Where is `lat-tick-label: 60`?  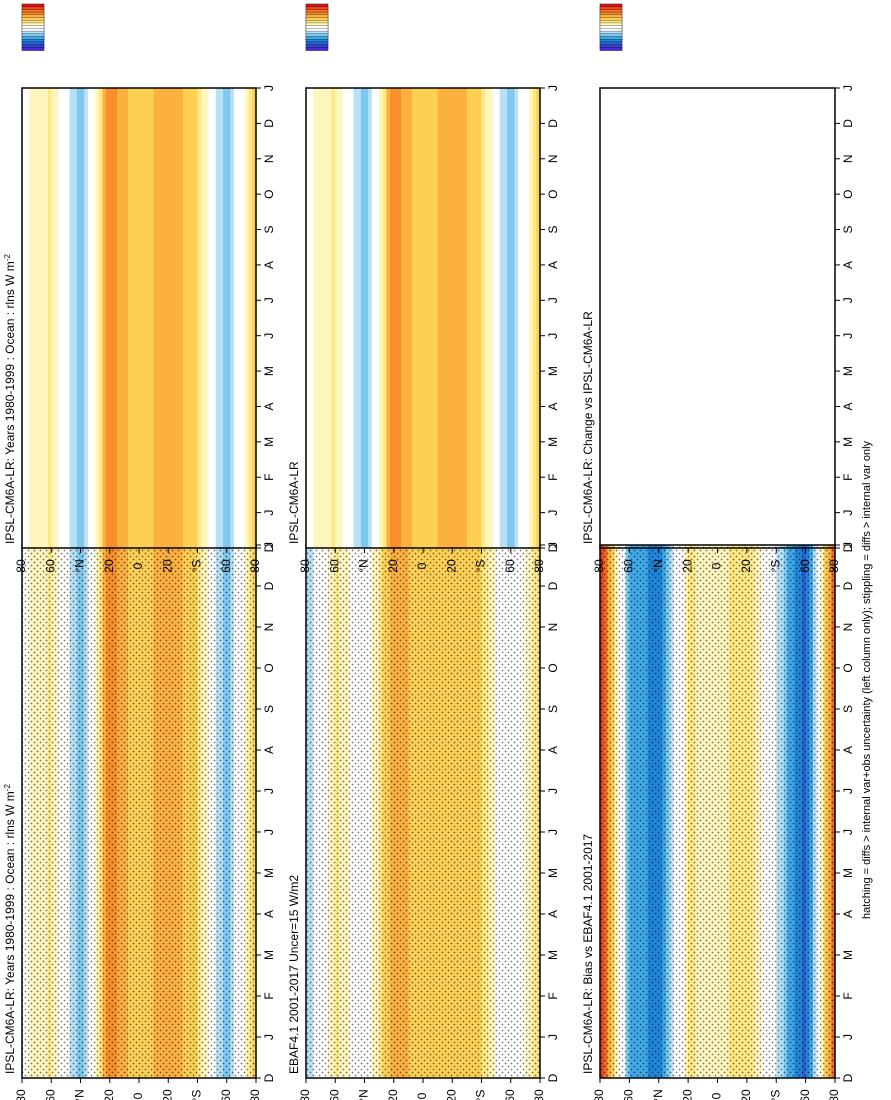 lat-tick-label: 60 is located at coordinates (226, 1094).